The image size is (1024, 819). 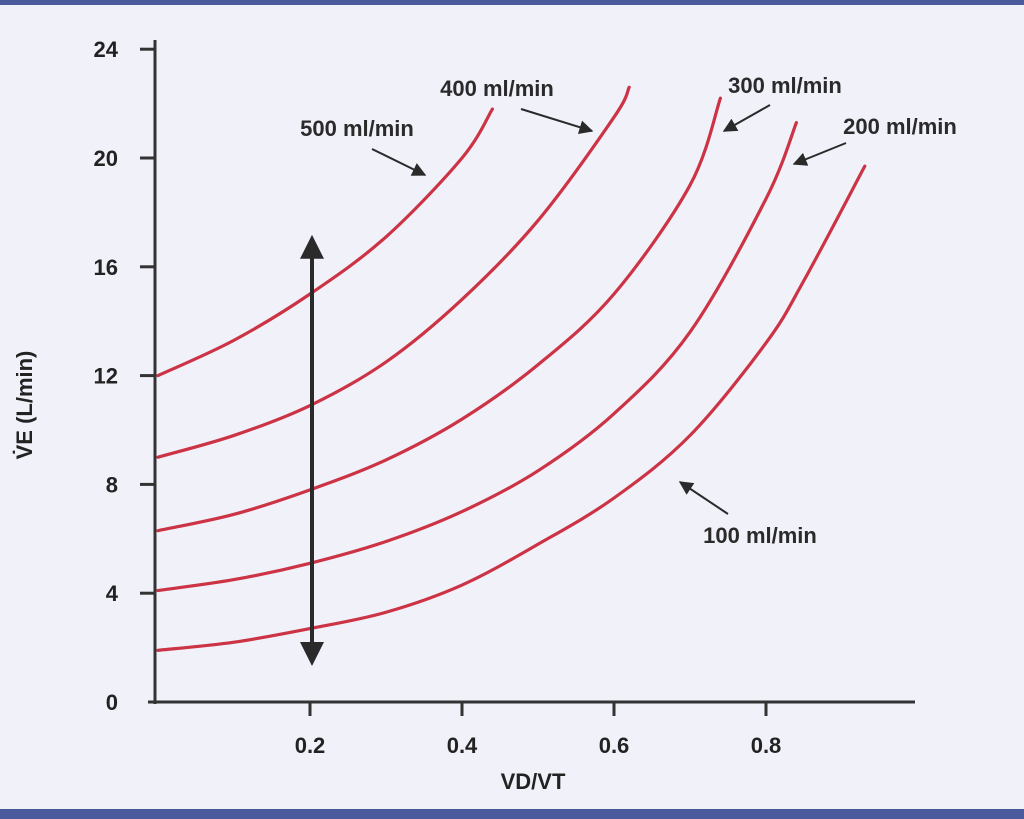 What do you see at coordinates (462, 745) in the screenshot?
I see `x-tick-label: 0.4` at bounding box center [462, 745].